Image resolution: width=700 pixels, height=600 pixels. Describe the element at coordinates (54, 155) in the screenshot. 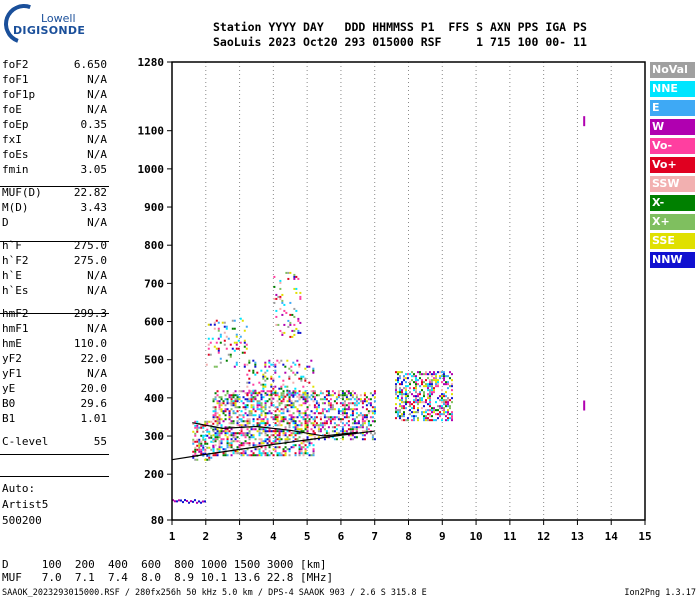

I see `param-row: foEs N/A` at that location.